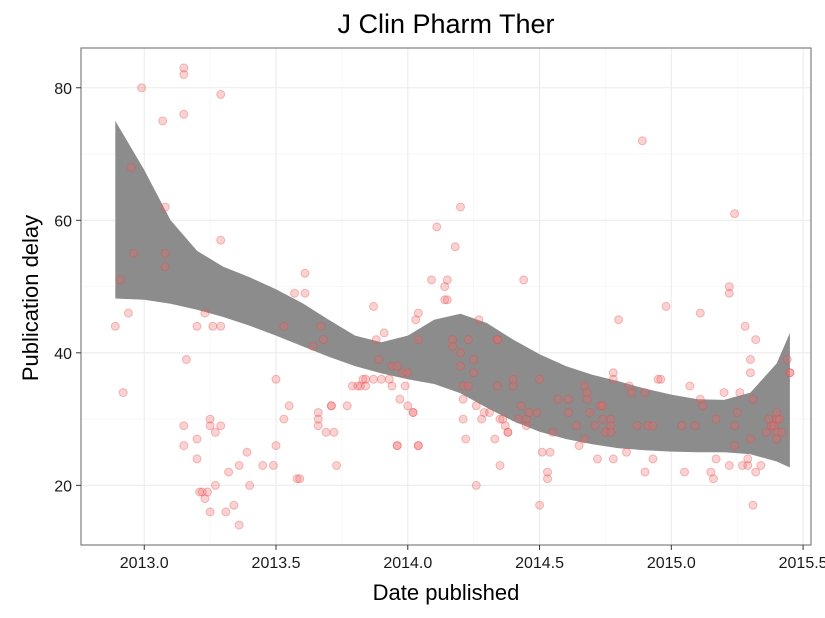 The height and width of the screenshot is (618, 825). I want to click on chart-title: J Clin Pharm Ther, so click(445, 24).